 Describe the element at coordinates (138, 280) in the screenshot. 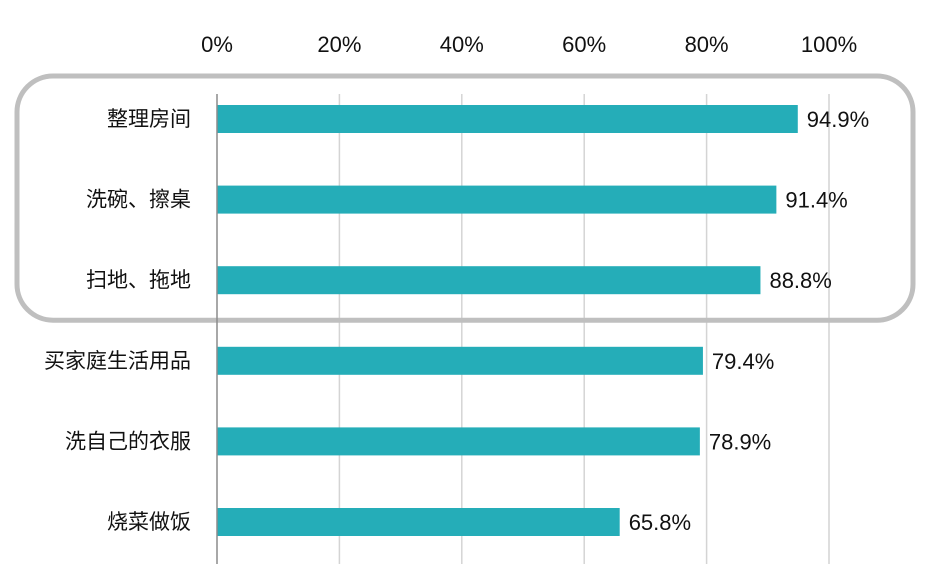

I see `category-label: 扫地、拖地` at that location.